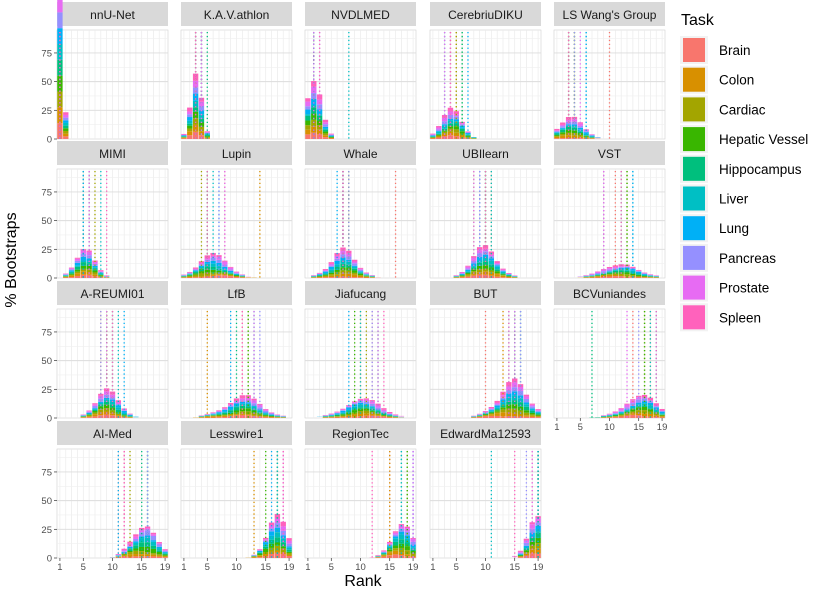  Describe the element at coordinates (694, 287) in the screenshot. I see `legend-swatch-prostate` at that location.